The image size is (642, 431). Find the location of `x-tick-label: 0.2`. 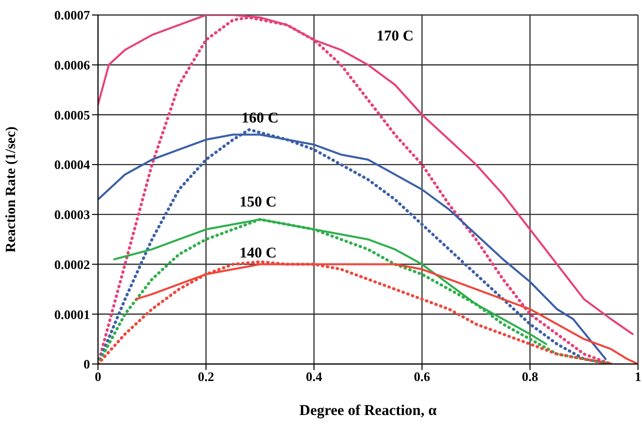

x-tick-label: 0.2 is located at coordinates (206, 376).